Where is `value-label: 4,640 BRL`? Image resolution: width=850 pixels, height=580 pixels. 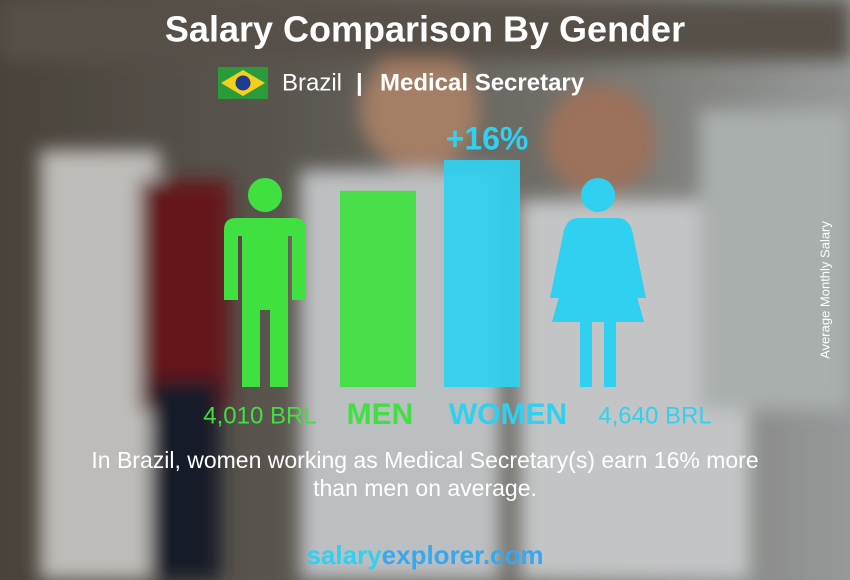
value-label: 4,640 BRL is located at coordinates (654, 415).